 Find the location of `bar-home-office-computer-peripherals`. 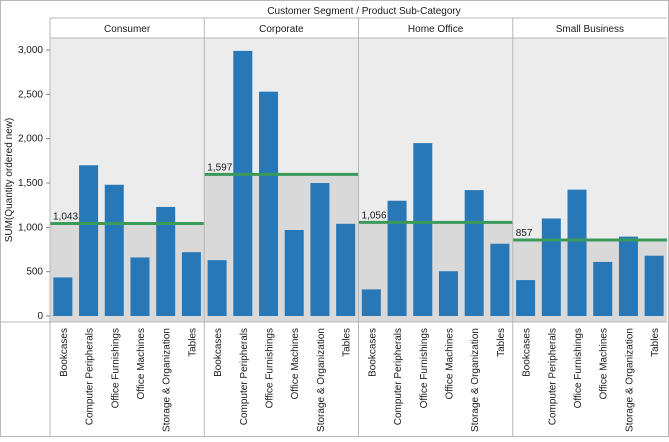

bar-home-office-computer-peripherals is located at coordinates (397, 258).